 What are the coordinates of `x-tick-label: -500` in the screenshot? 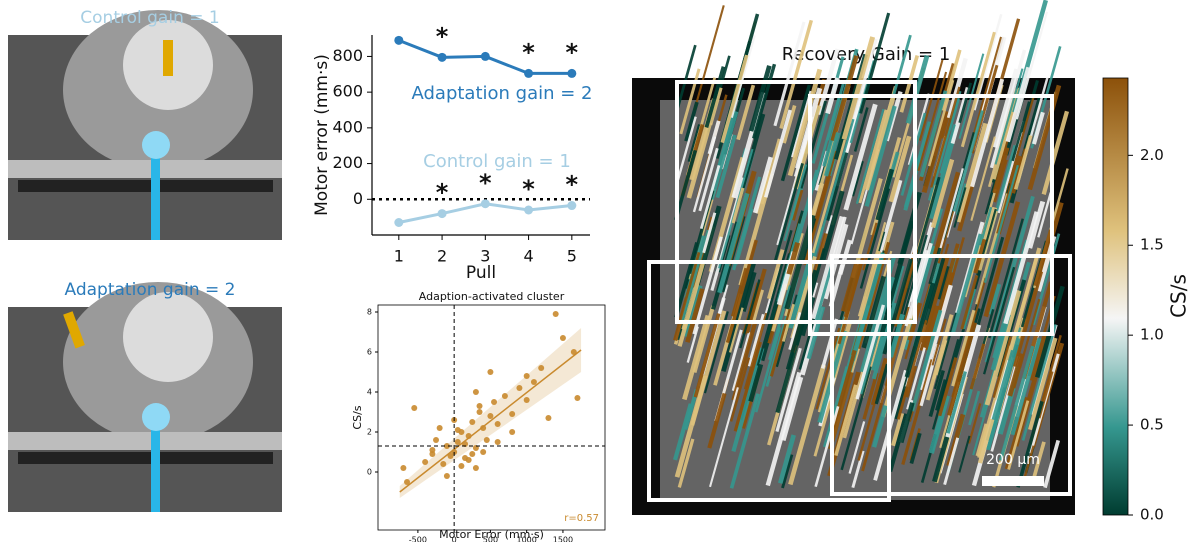 It's located at (418, 539).